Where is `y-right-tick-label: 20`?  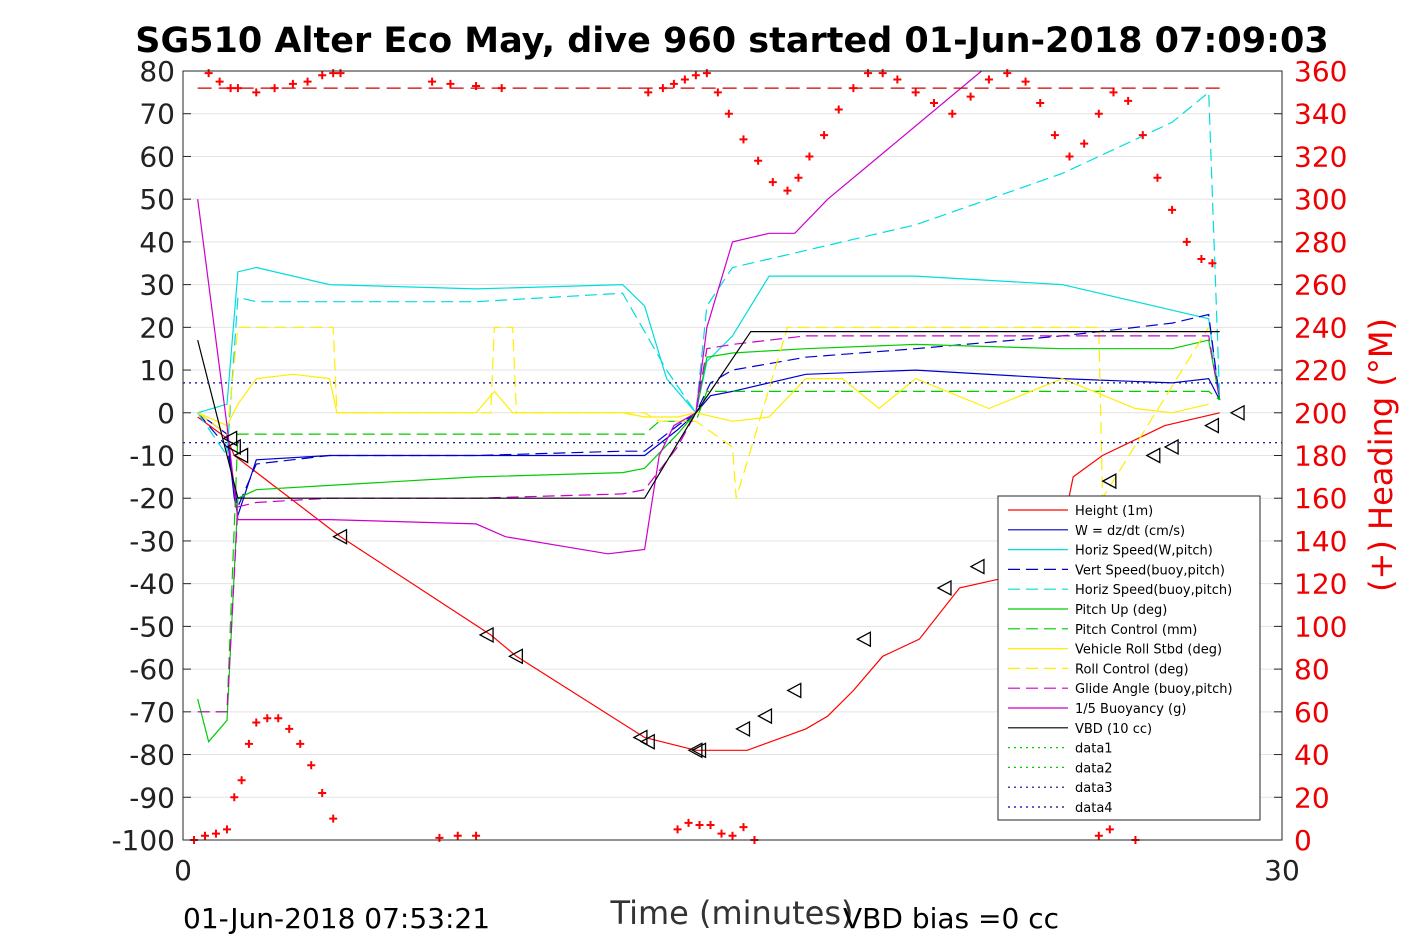
y-right-tick-label: 20 is located at coordinates (1312, 797).